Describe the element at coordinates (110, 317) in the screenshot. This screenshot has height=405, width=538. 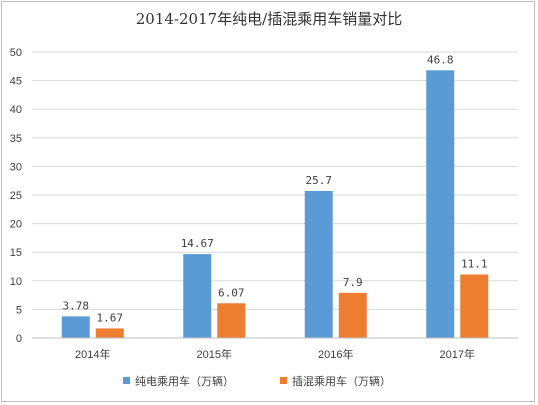
I see `data-label: 1.67` at that location.